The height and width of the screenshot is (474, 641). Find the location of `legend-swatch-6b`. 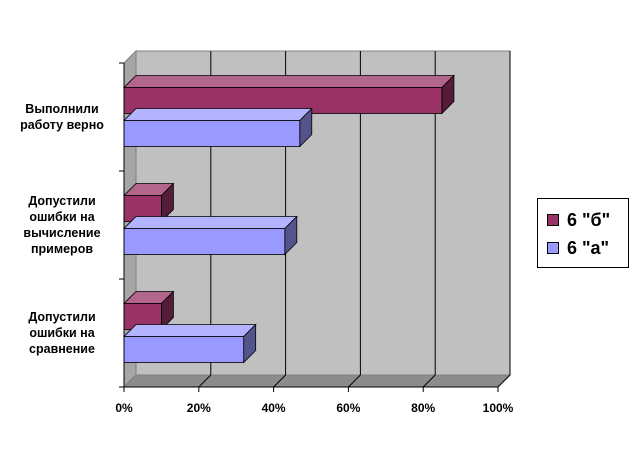

legend-swatch-6b is located at coordinates (553, 220).